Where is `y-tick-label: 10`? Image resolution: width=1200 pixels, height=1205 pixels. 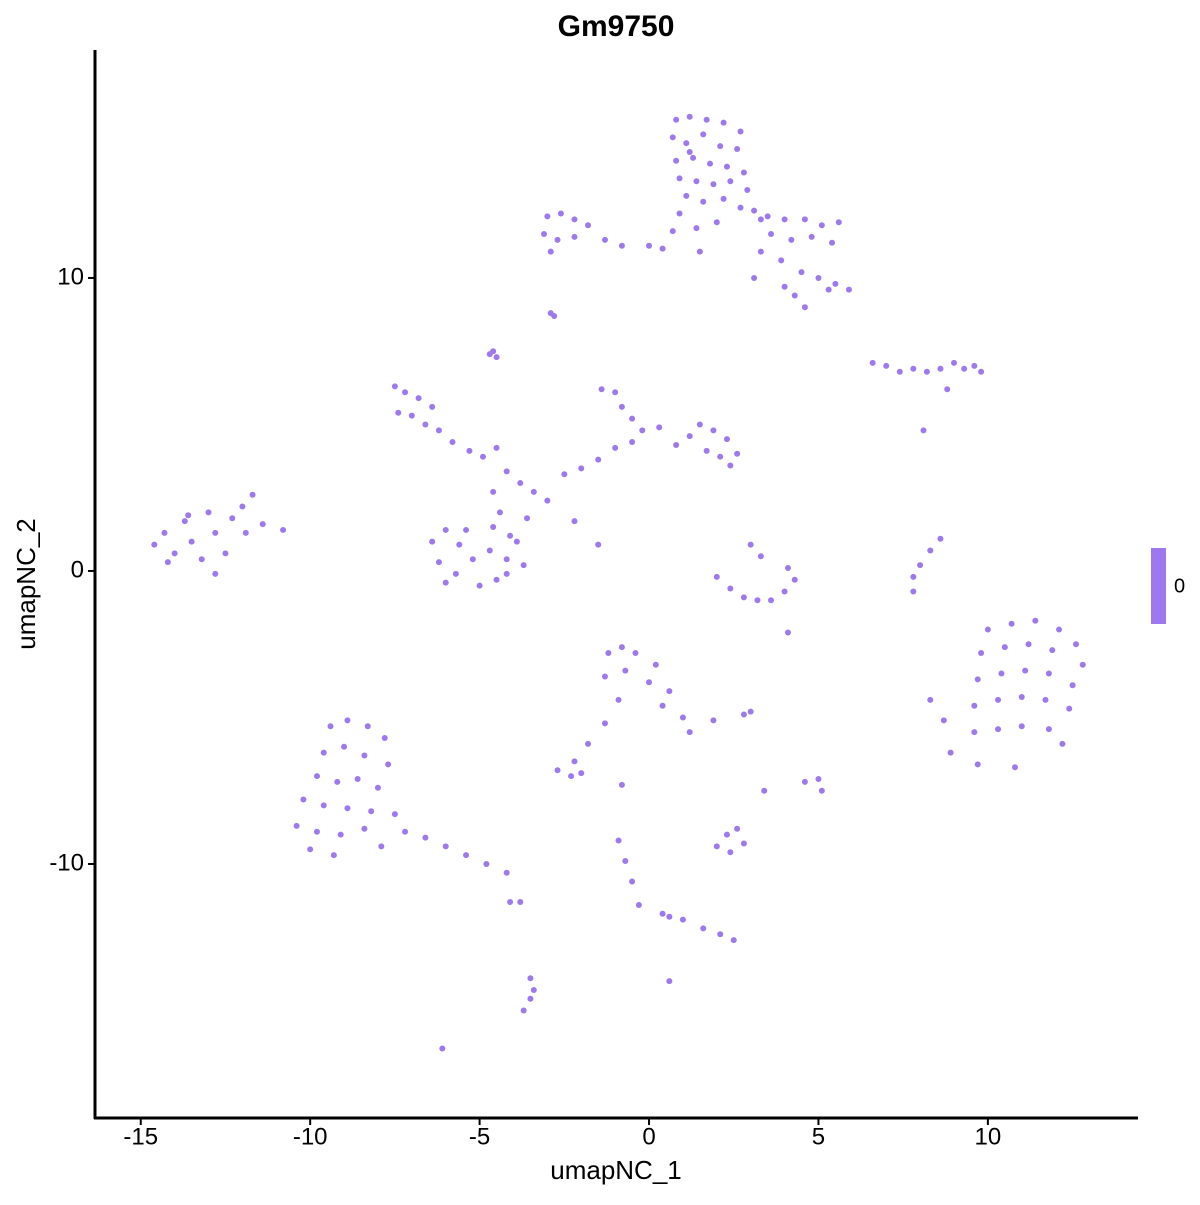 y-tick-label: 10 is located at coordinates (70, 276).